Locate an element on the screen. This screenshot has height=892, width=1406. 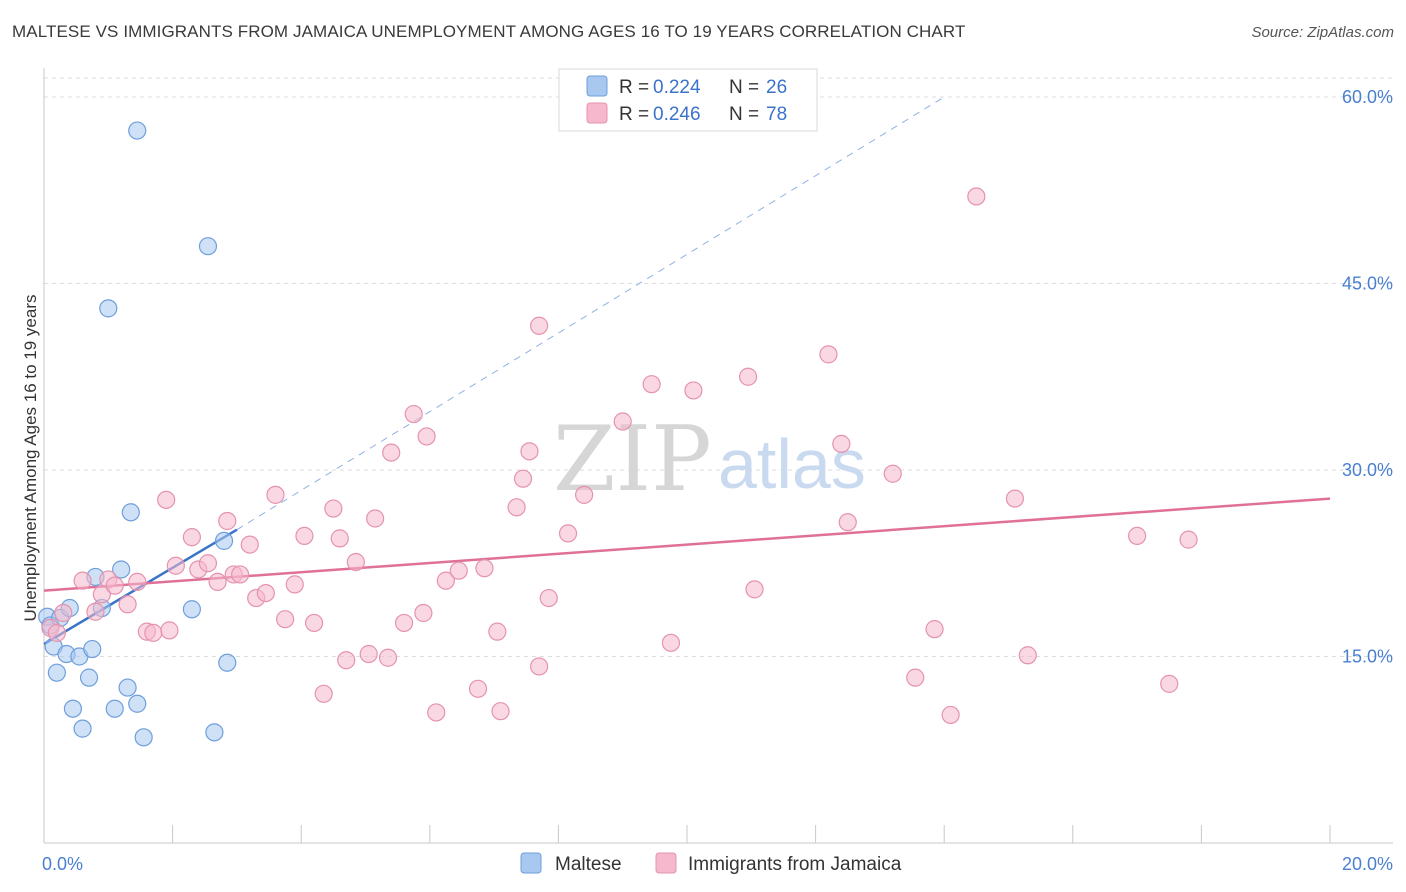
x-tick-label-min: 0.0% is located at coordinates (62, 864).